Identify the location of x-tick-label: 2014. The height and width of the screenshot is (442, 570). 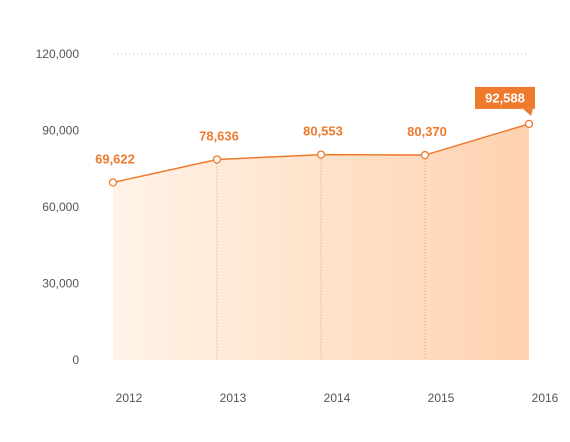
(337, 398).